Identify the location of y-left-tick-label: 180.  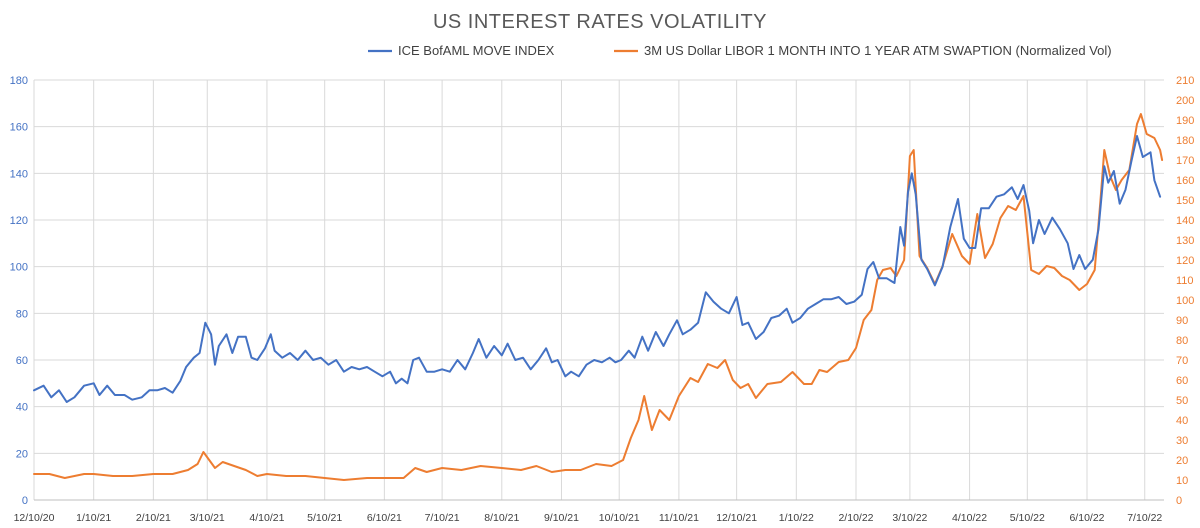
(19, 81).